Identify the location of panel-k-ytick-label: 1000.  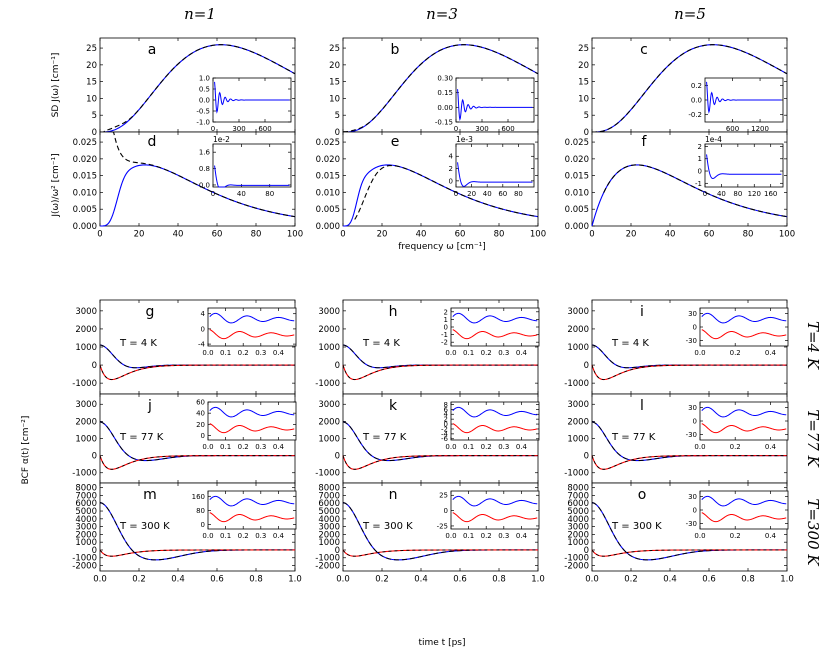
(329, 439).